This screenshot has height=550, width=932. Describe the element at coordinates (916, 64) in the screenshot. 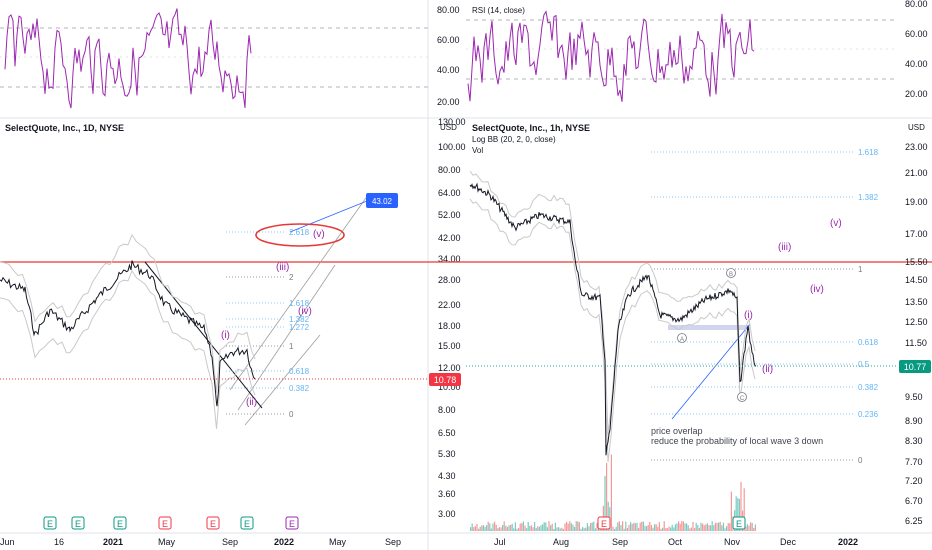

I see `right-rsi-axis-label: 40.00` at that location.